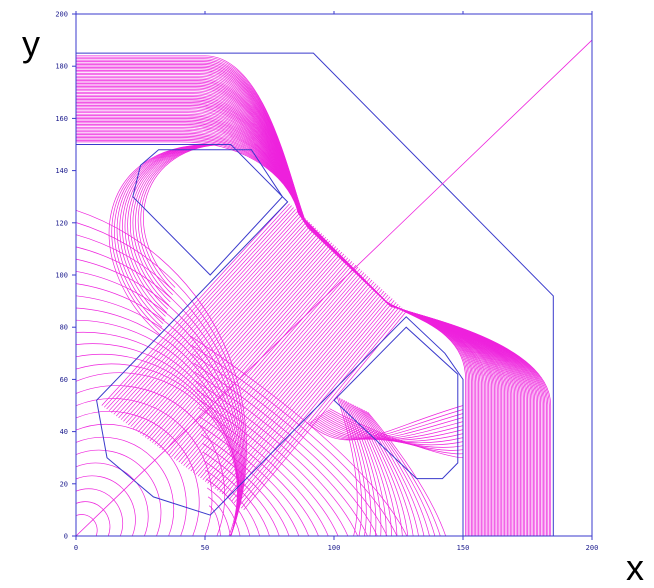 Image resolution: width=654 pixels, height=588 pixels. What do you see at coordinates (66, 537) in the screenshot?
I see `y-tick-label: 0` at bounding box center [66, 537].